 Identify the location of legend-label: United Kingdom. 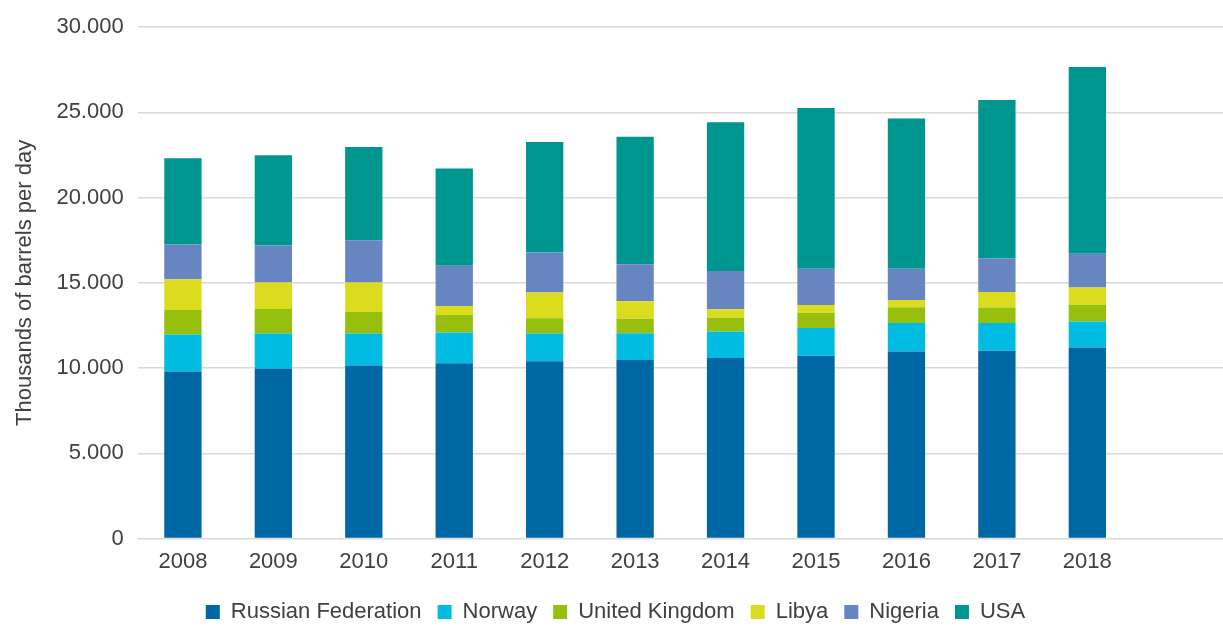
(656, 611).